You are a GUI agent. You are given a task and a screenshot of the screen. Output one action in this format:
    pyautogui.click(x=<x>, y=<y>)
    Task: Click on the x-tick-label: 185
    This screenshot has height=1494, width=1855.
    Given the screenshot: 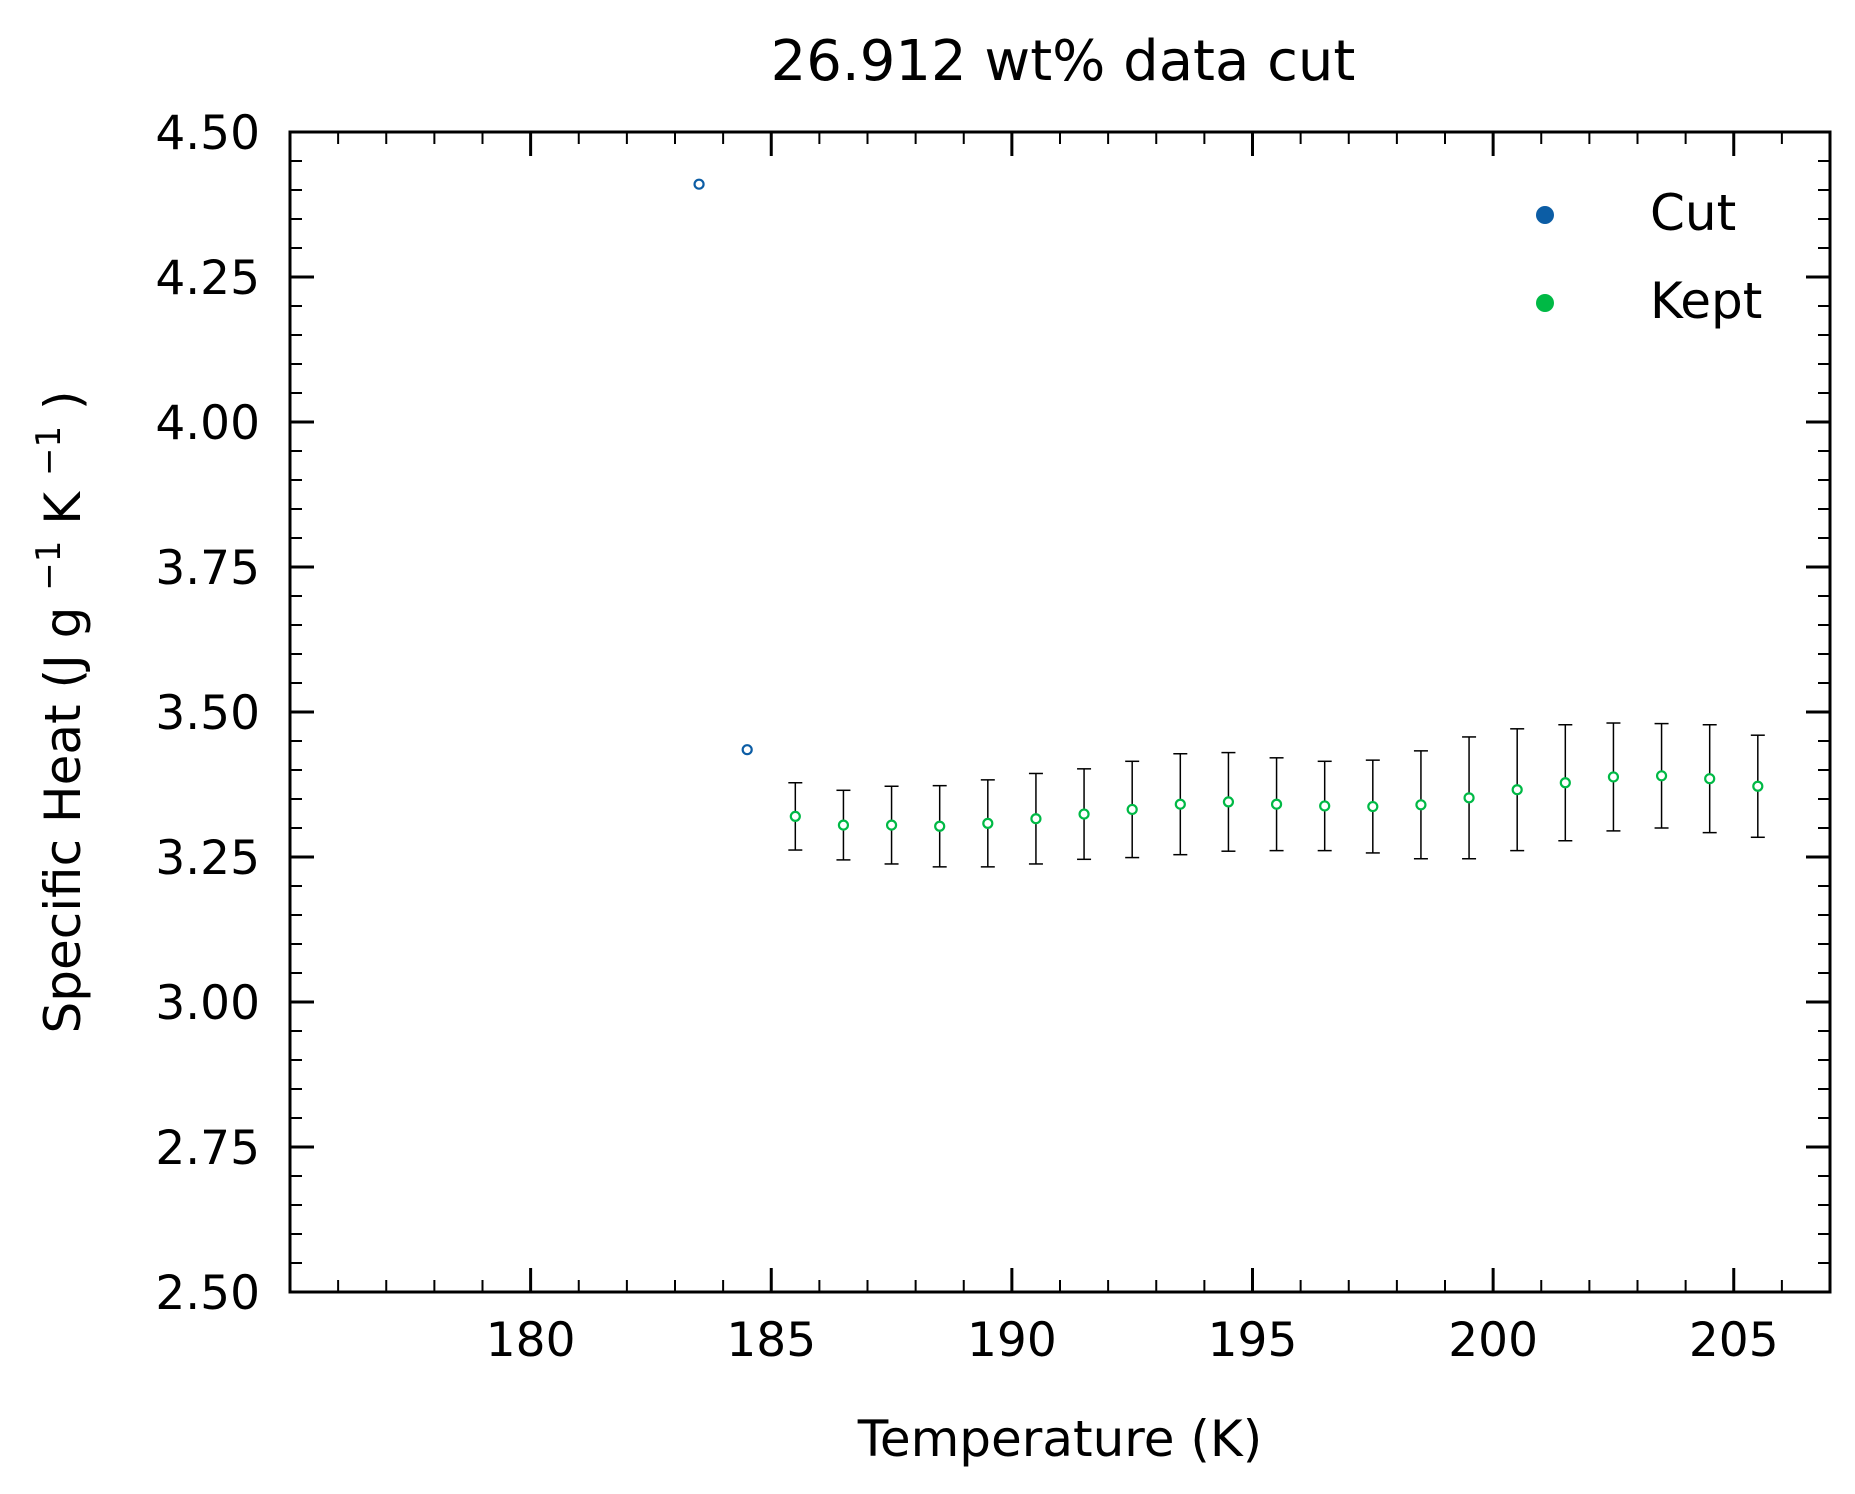 What is the action you would take?
    pyautogui.click(x=771, y=1340)
    